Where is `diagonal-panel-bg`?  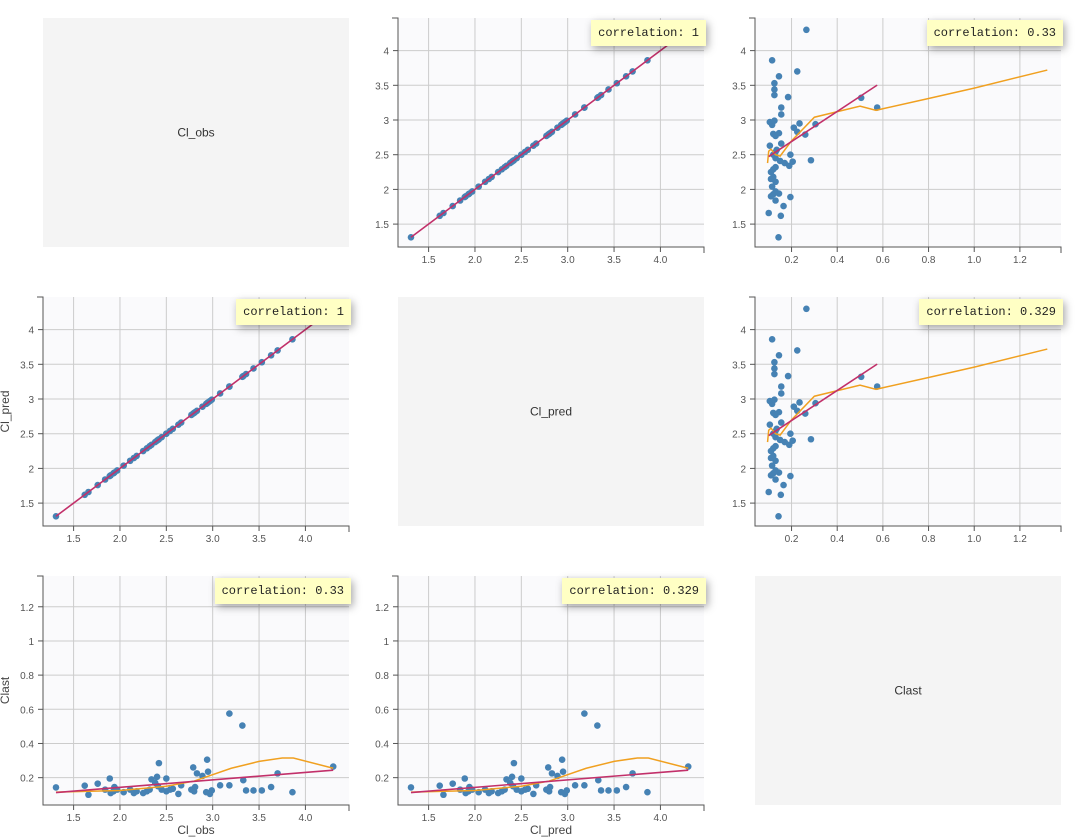 diagonal-panel-bg is located at coordinates (196, 132).